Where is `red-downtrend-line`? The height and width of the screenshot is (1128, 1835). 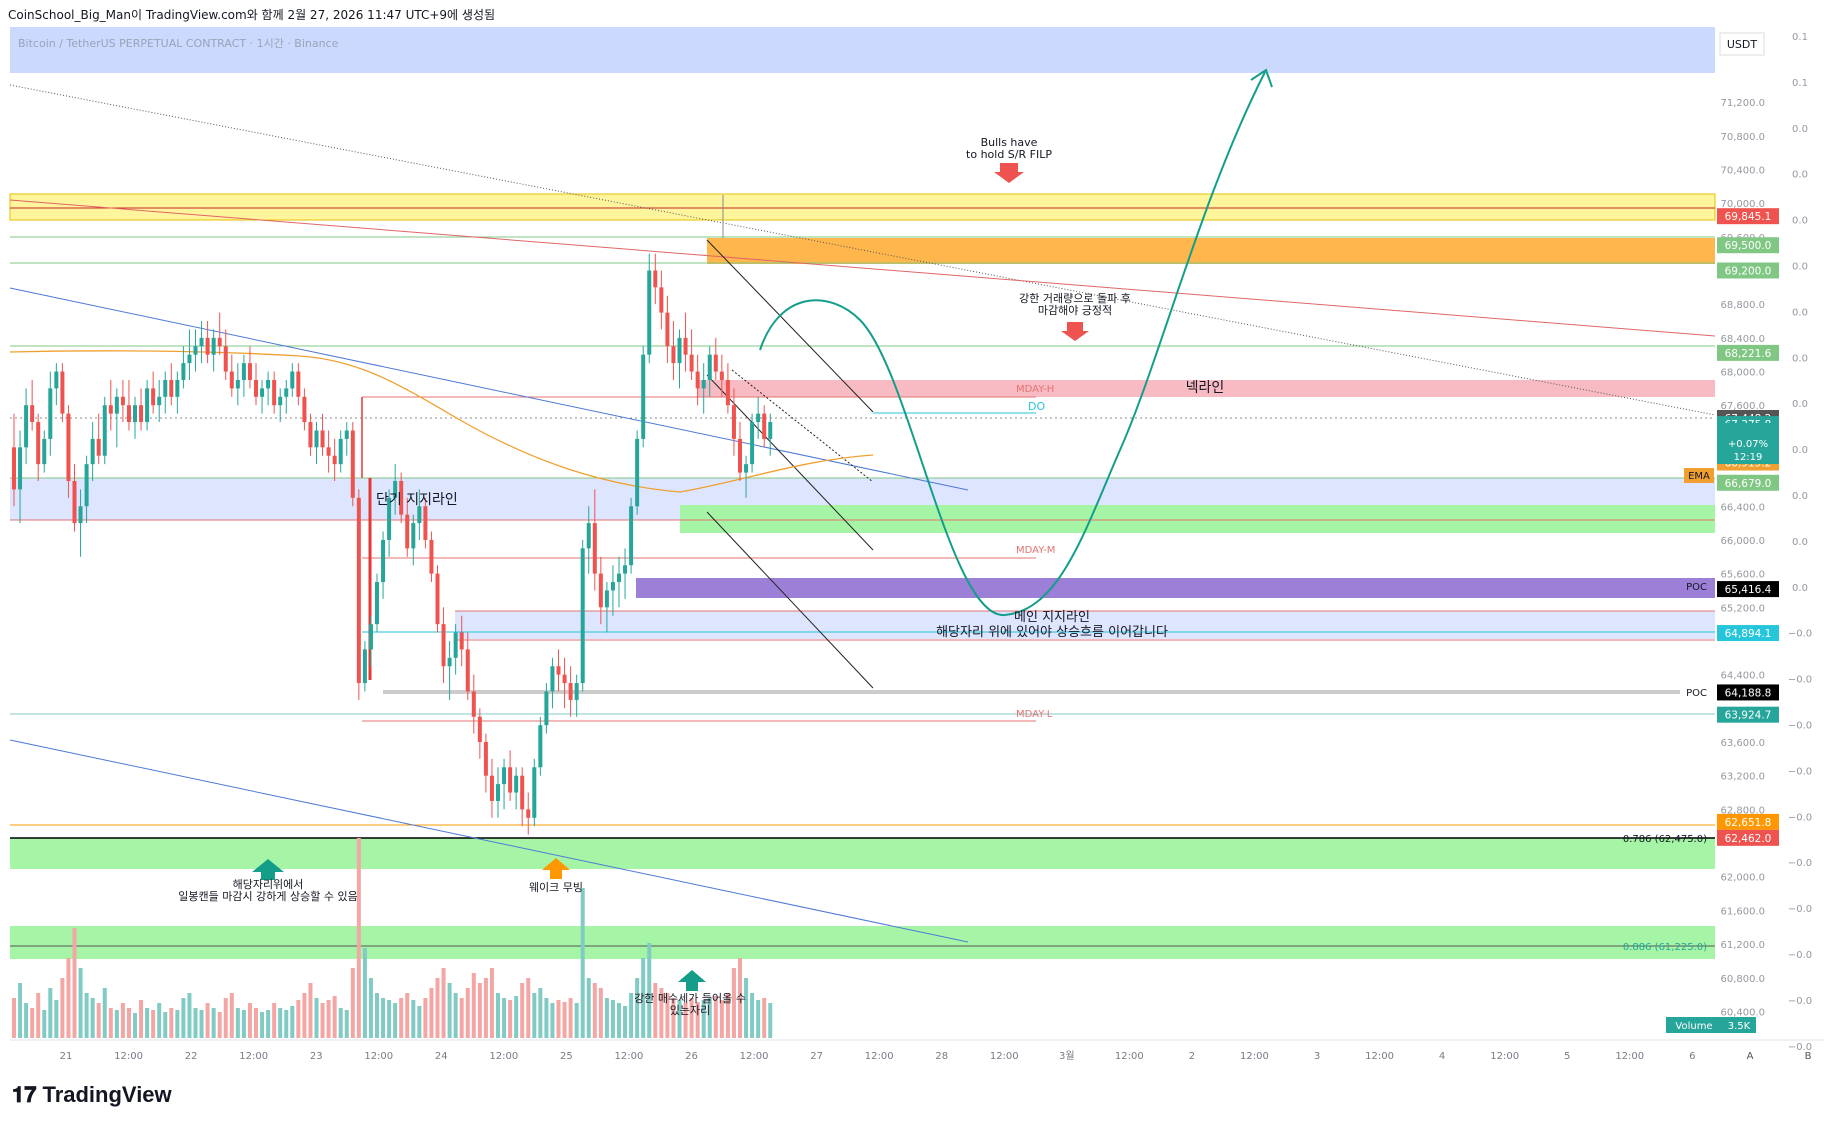 red-downtrend-line is located at coordinates (862, 268).